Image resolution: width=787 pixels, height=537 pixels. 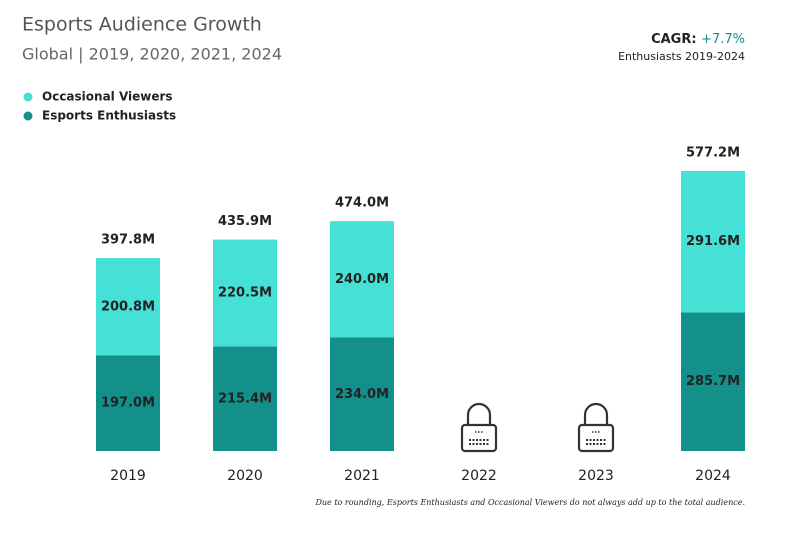 I want to click on value-label: 197.0M, so click(x=128, y=403).